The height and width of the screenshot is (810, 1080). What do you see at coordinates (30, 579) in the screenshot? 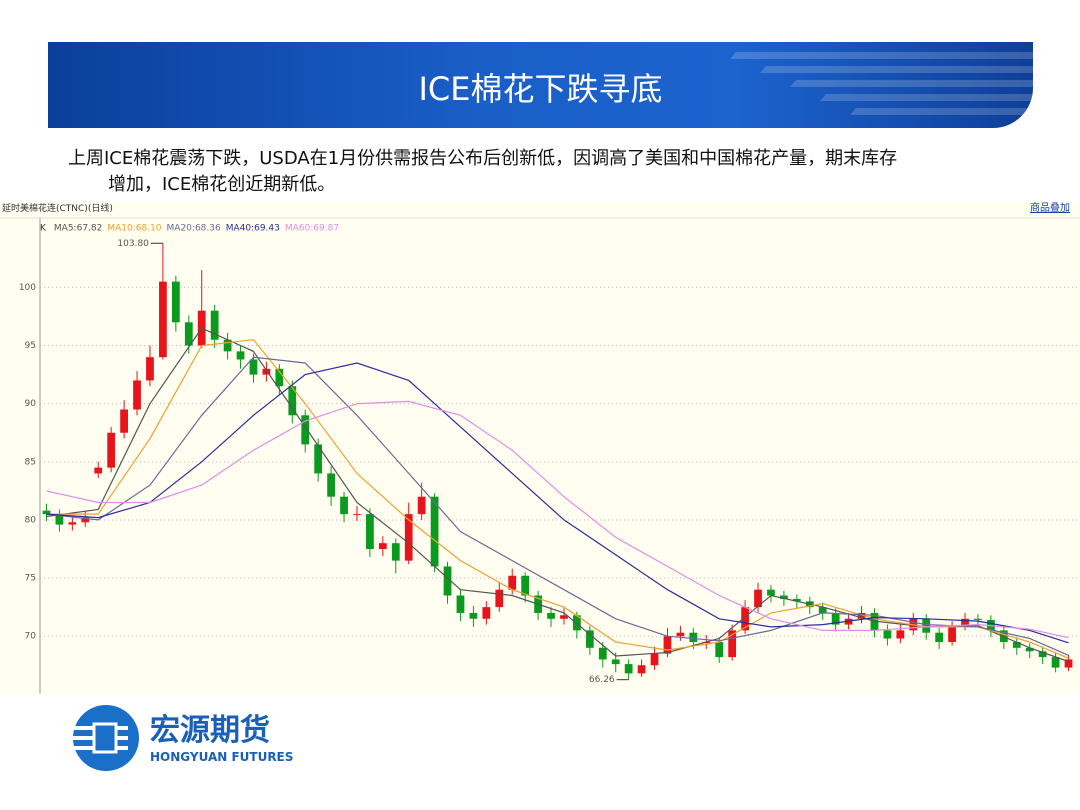
I see `y-tick-label: 75` at bounding box center [30, 579].